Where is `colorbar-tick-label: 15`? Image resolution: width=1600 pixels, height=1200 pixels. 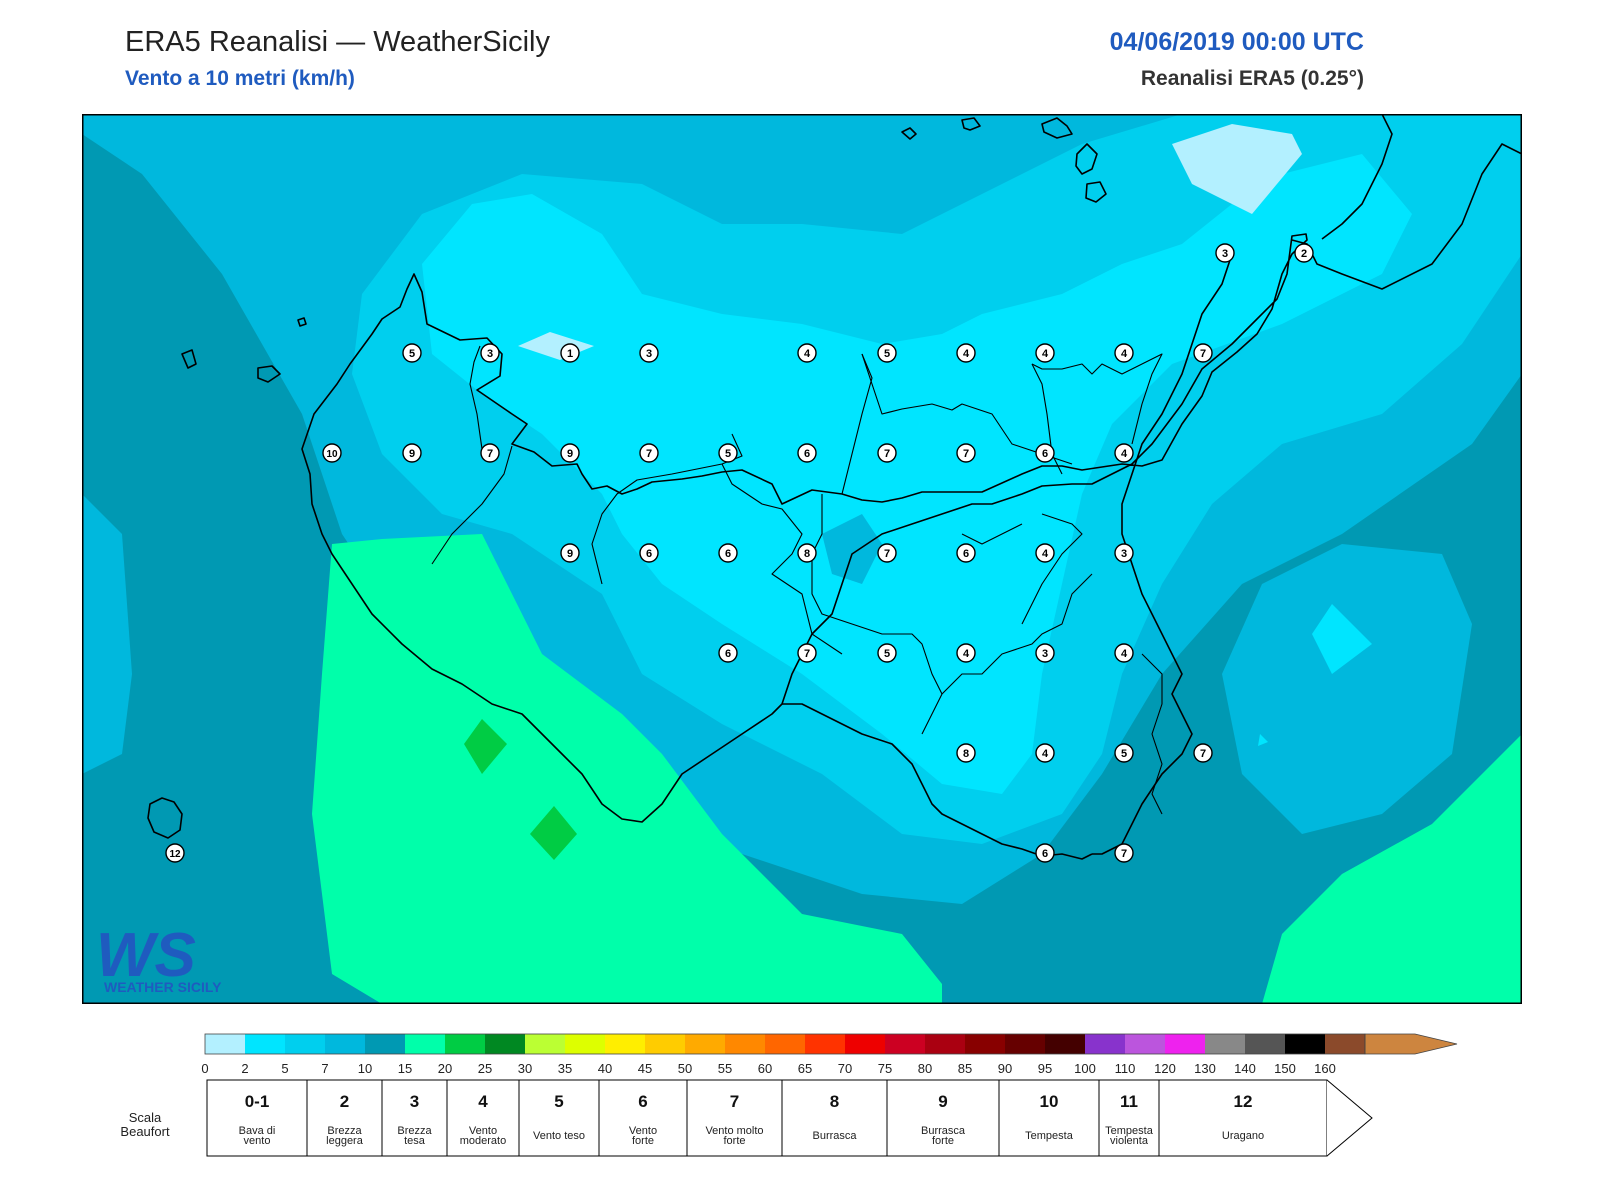
colorbar-tick-label: 15 is located at coordinates (405, 1068).